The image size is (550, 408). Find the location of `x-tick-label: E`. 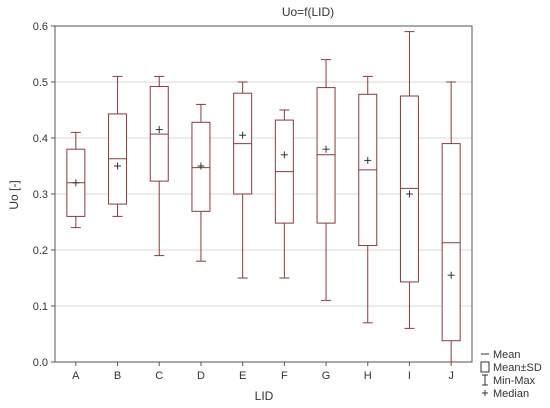

x-tick-label: E is located at coordinates (242, 376).